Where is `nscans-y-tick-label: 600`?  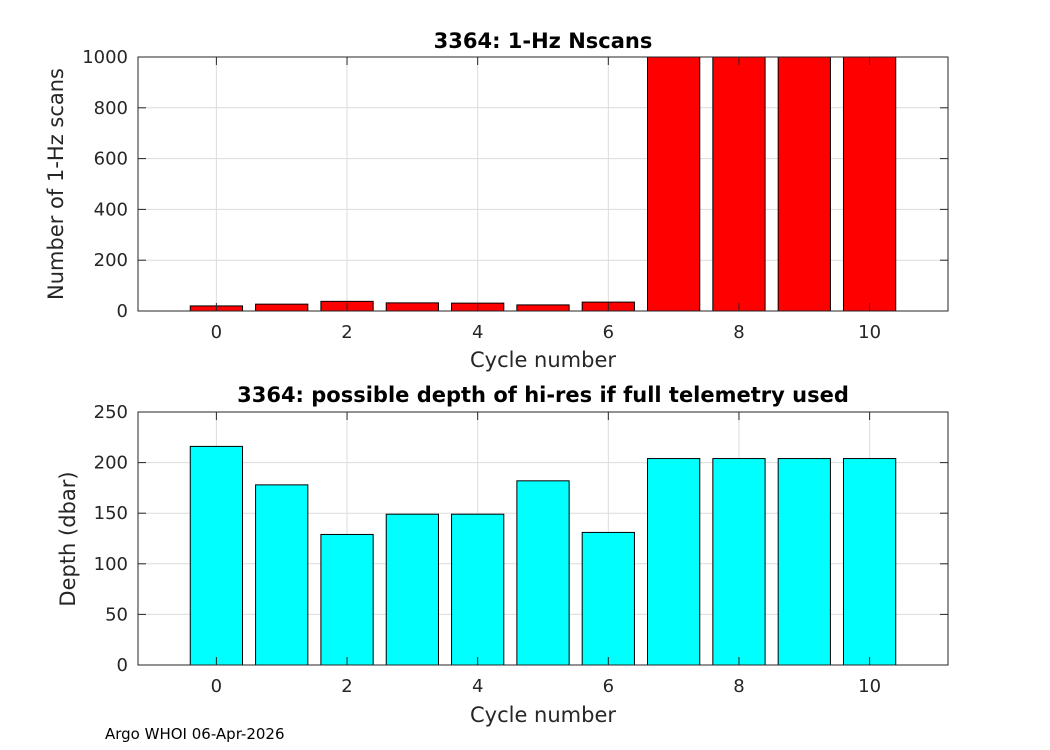
nscans-y-tick-label: 600 is located at coordinates (111, 159).